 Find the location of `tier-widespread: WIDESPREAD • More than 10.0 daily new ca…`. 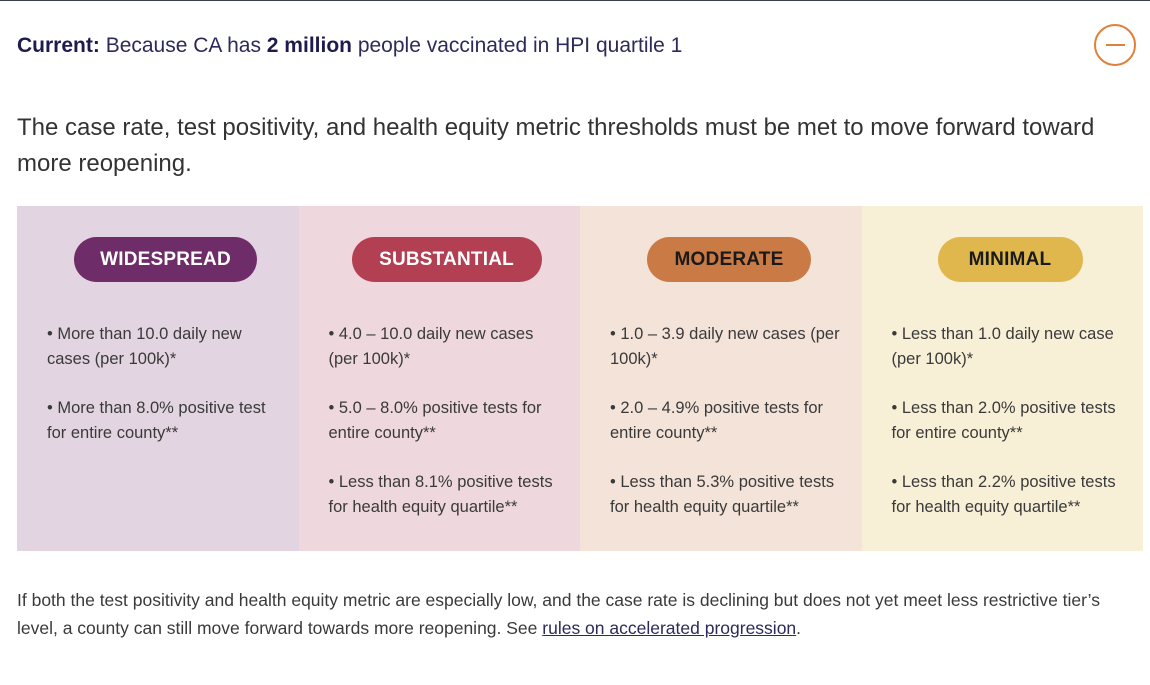

tier-widespread: WIDESPREAD • More than 10.0 daily new ca… is located at coordinates (158, 378).